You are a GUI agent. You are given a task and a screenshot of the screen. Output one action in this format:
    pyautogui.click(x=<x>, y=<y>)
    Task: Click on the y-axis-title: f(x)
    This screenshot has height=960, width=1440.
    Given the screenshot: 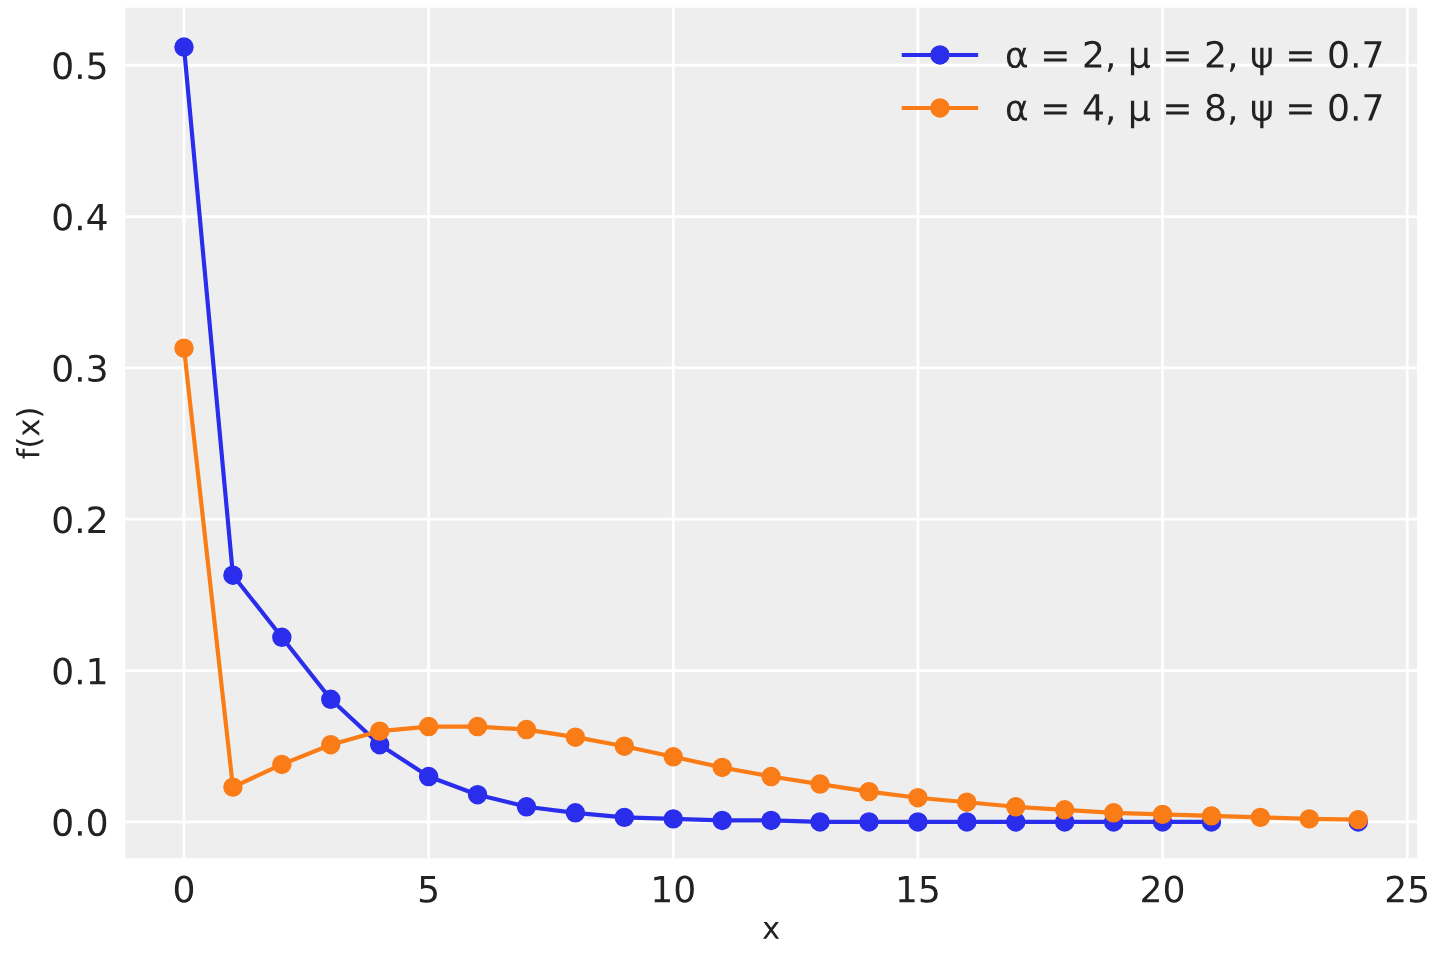 What is the action you would take?
    pyautogui.click(x=30, y=434)
    